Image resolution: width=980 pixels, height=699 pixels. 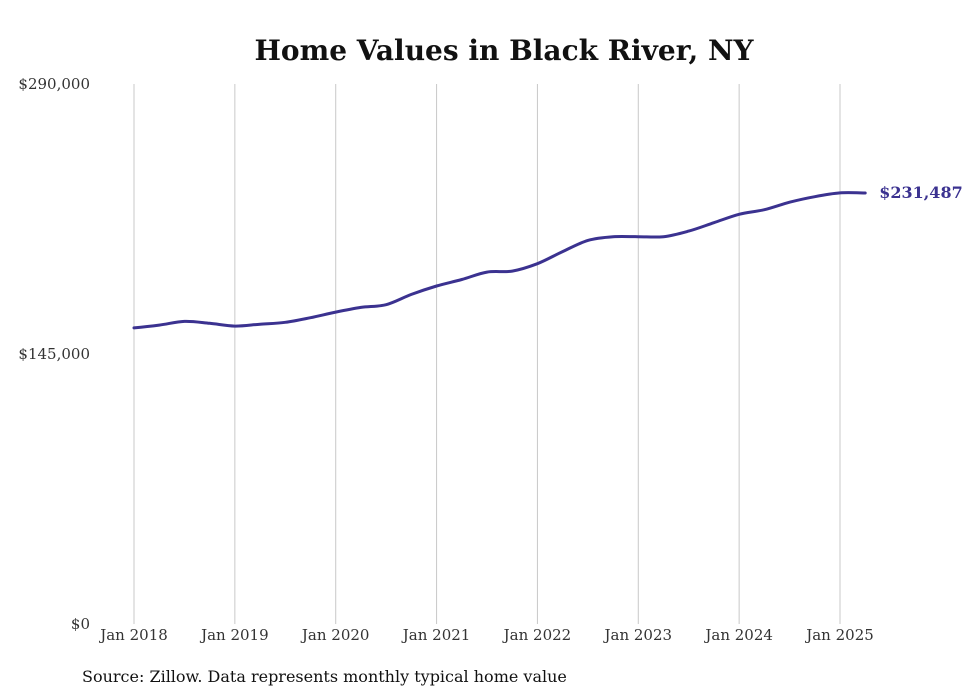 I want to click on y-axis-ticks: $0 $145,000 $290,000, so click(x=54, y=354).